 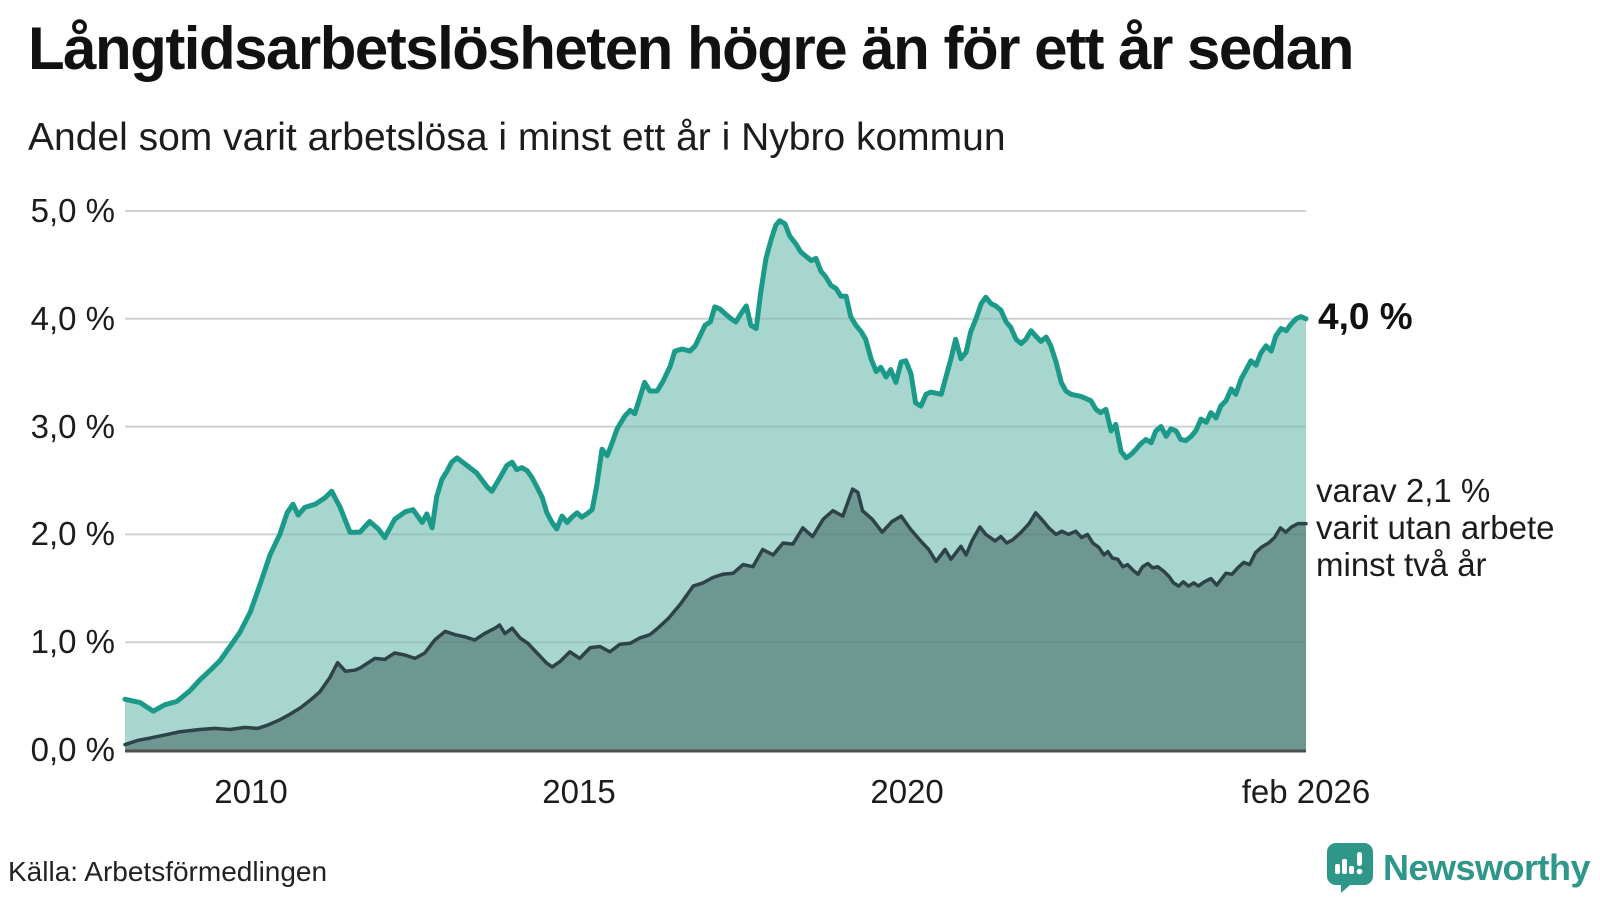 I want to click on y-tick-label: 5,0 %, so click(x=72, y=210).